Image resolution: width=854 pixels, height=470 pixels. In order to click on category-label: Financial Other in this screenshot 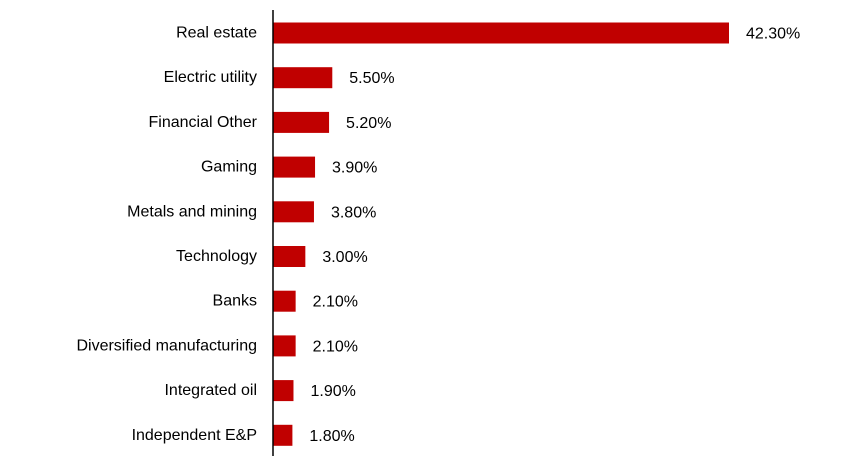, I will do `click(203, 122)`.